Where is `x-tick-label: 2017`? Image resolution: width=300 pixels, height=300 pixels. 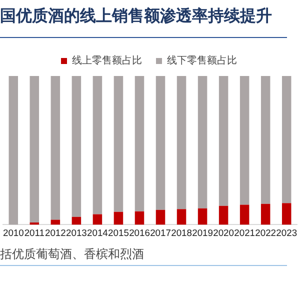 x-tick-label: 2017 is located at coordinates (160, 232).